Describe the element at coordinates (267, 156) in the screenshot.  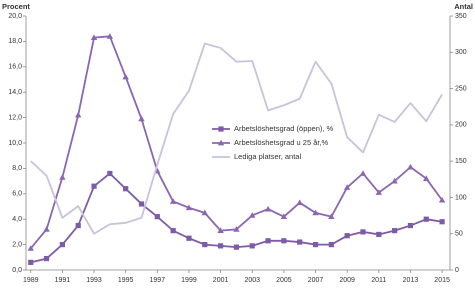
I see `legend-label: Lediga platser, antal` at that location.